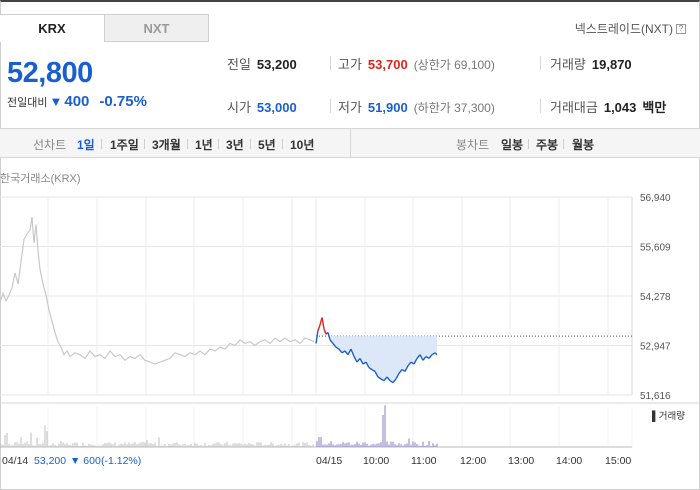 Image resolution: width=700 pixels, height=490 pixels. I want to click on upper-limit: (상한가 69,100), so click(454, 65).